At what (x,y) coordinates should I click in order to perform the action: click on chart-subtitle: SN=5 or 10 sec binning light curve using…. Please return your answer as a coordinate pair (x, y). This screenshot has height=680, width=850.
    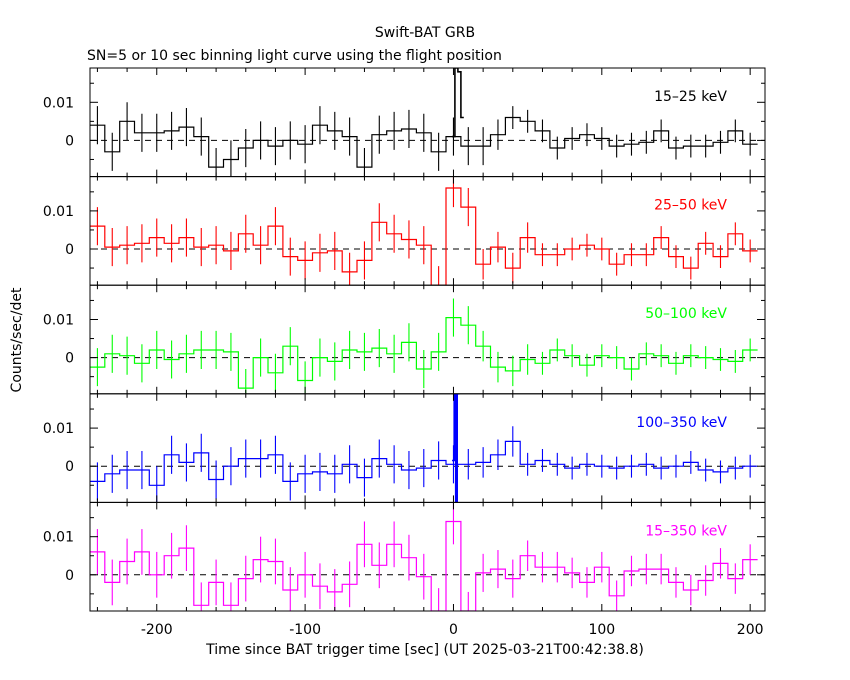
    Looking at the image, I should click on (294, 56).